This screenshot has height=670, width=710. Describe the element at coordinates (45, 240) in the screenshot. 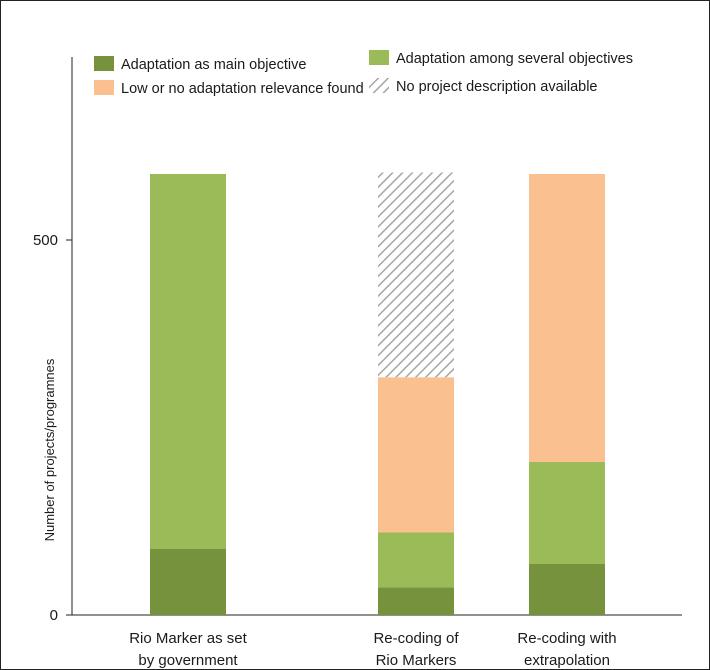

I see `y-tick-label: 500` at that location.